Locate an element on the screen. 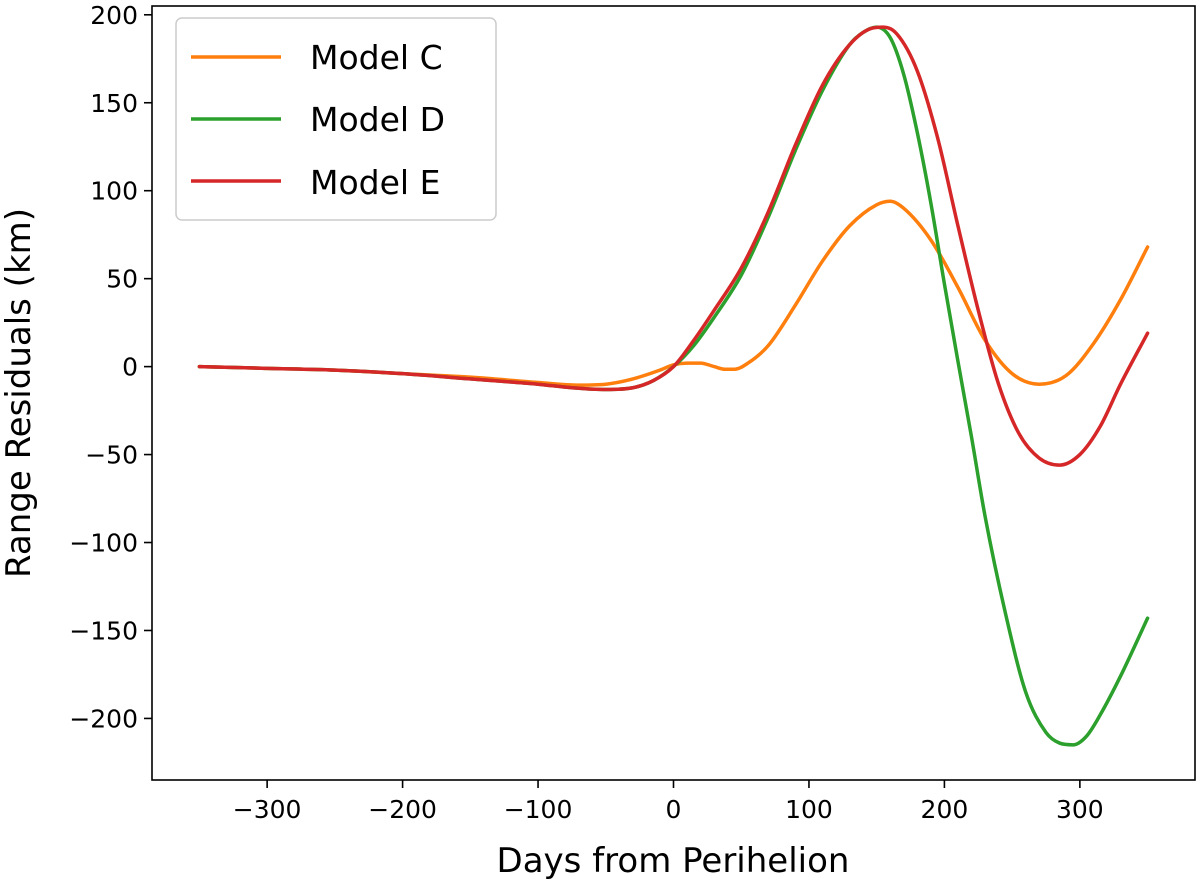 This screenshot has width=1200, height=883. x-tick-label: −200 is located at coordinates (402, 809).